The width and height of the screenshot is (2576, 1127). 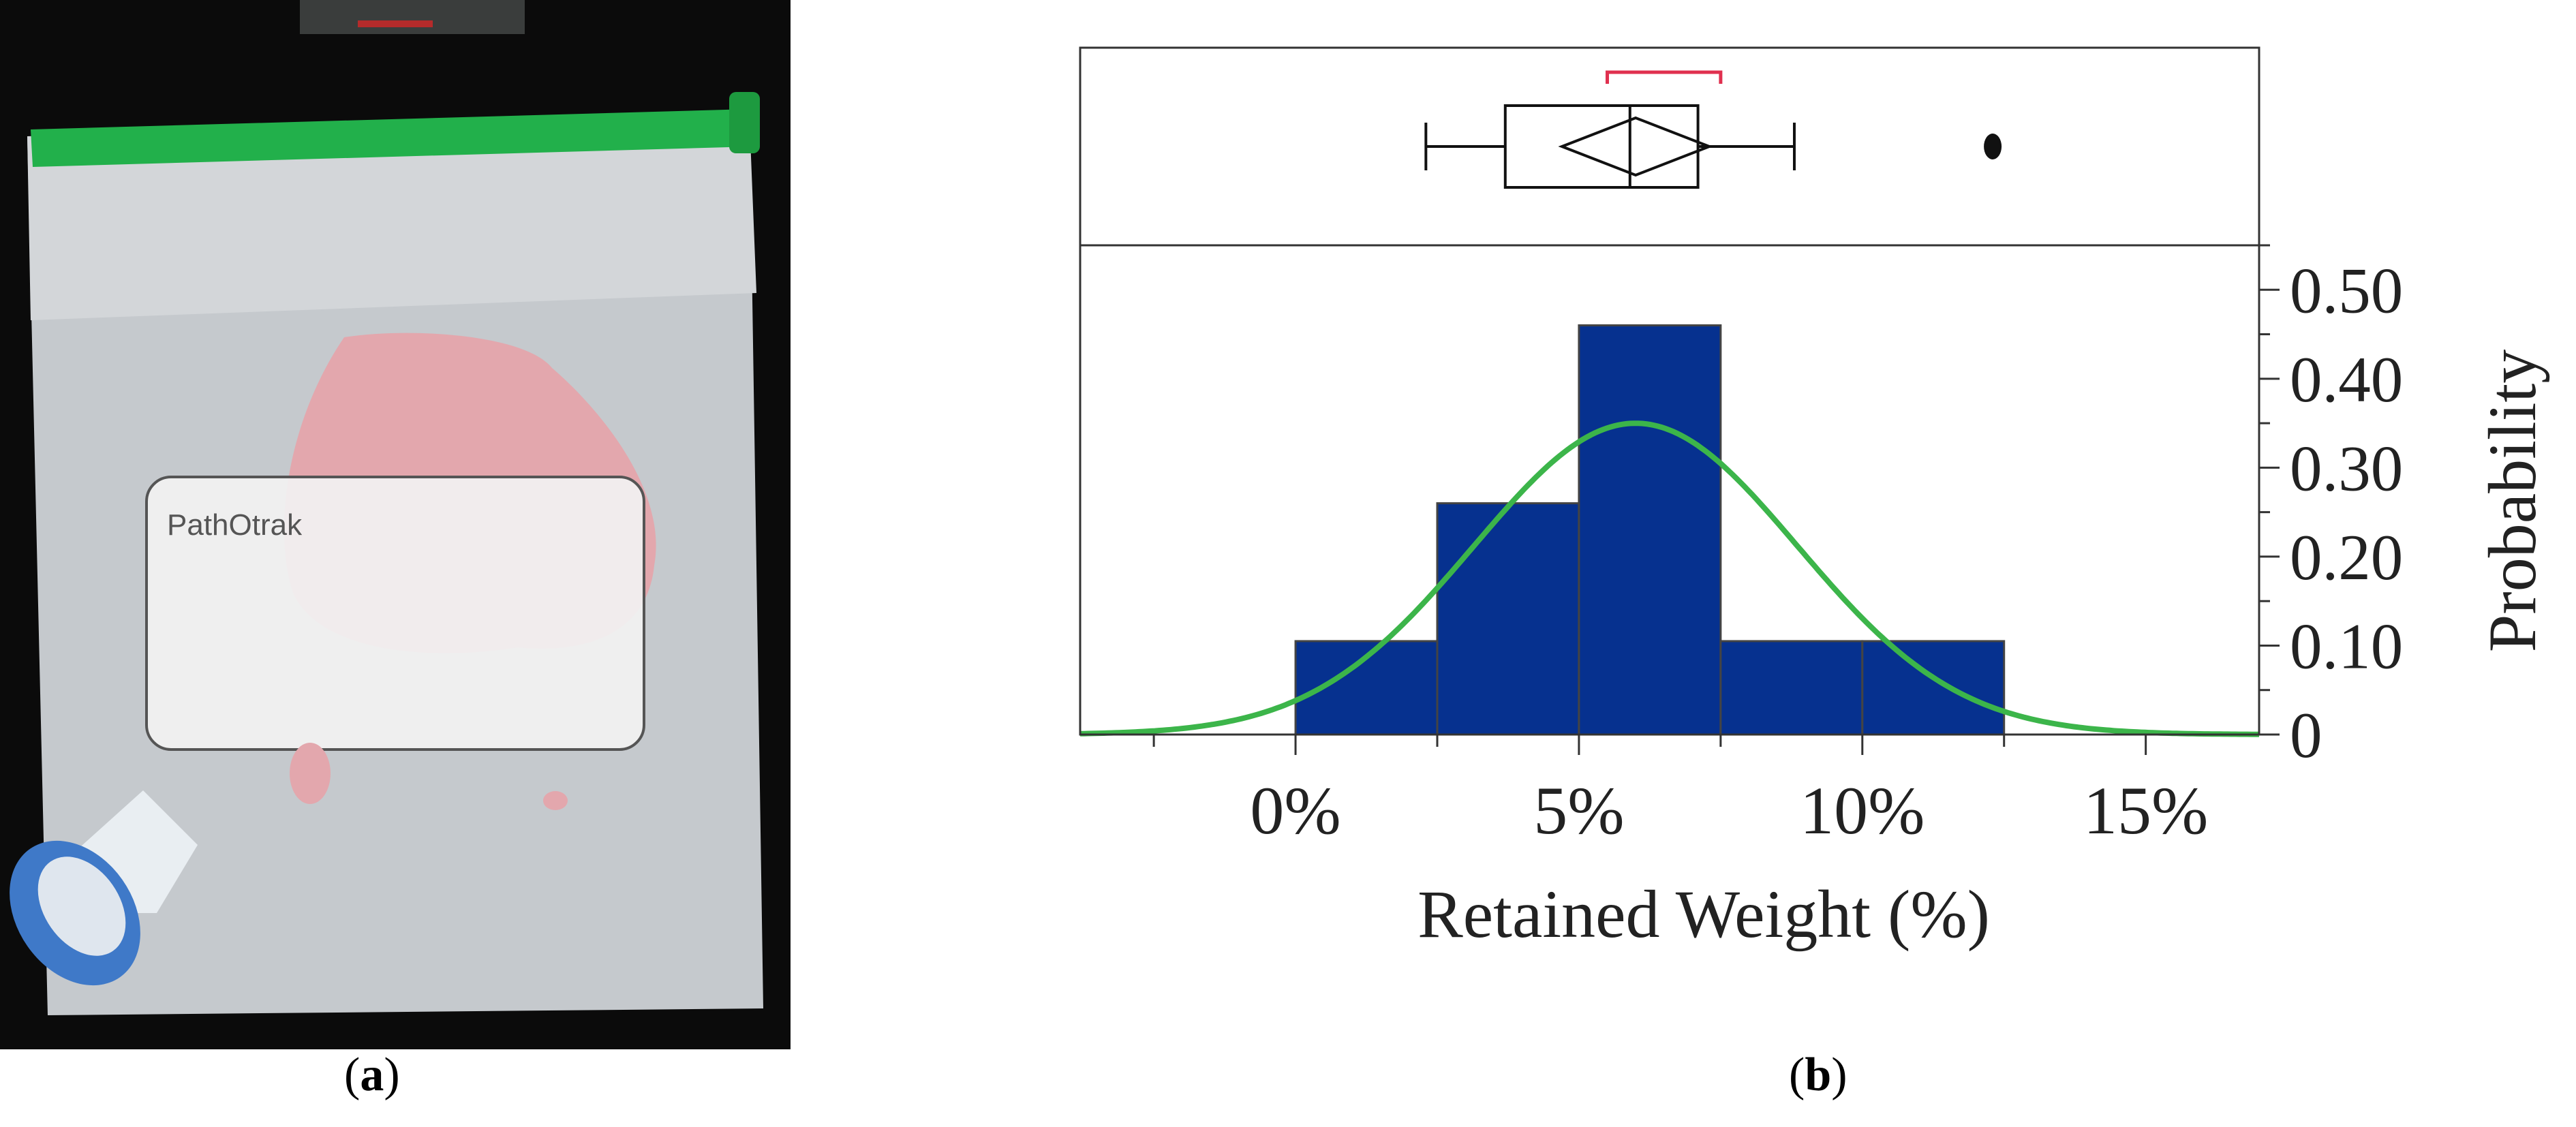 What do you see at coordinates (2346, 646) in the screenshot?
I see `y-tick-label: 0.10` at bounding box center [2346, 646].